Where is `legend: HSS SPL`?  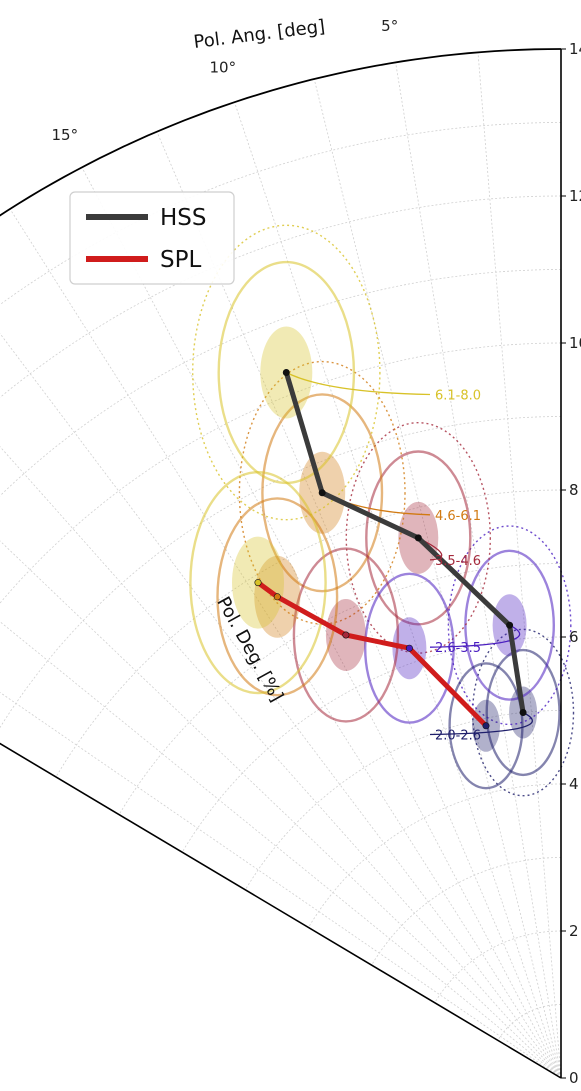 legend: HSS SPL is located at coordinates (152, 238).